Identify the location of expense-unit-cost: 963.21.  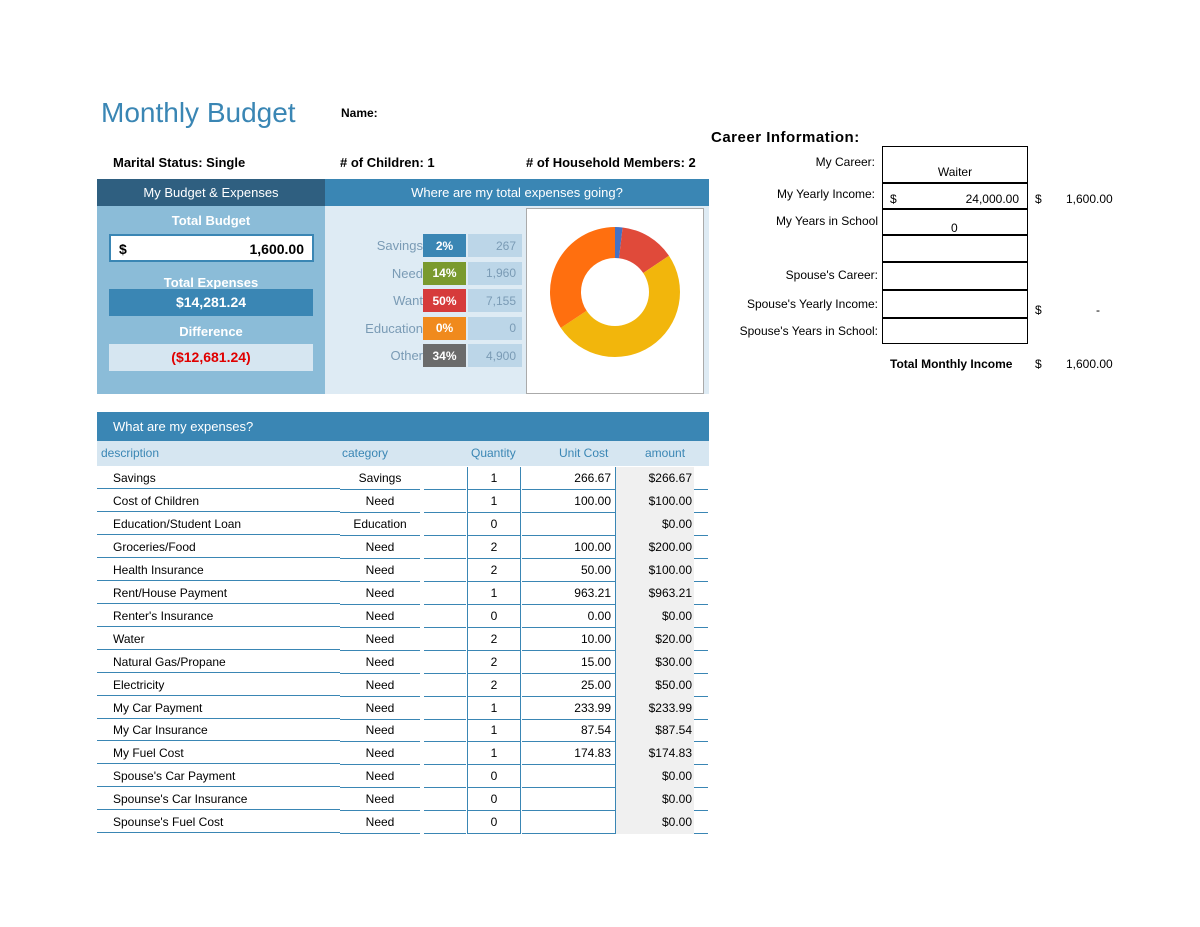
(569, 593).